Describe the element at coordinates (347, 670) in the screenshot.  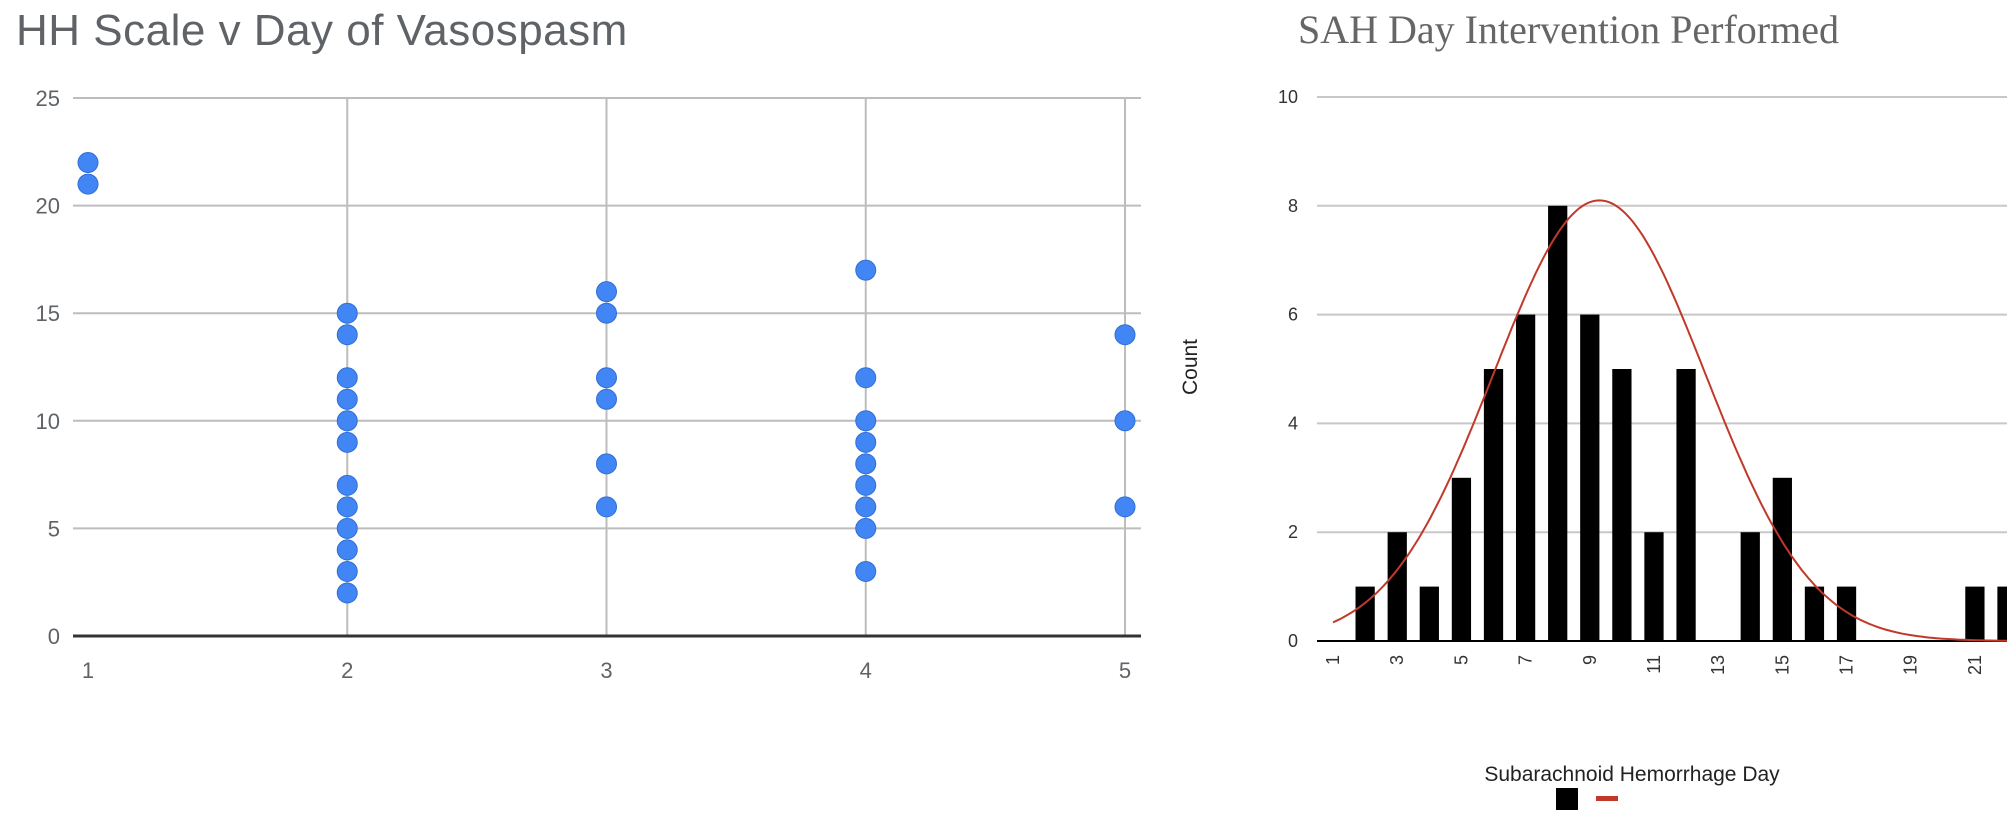
I see `x-tick-label: 2` at that location.